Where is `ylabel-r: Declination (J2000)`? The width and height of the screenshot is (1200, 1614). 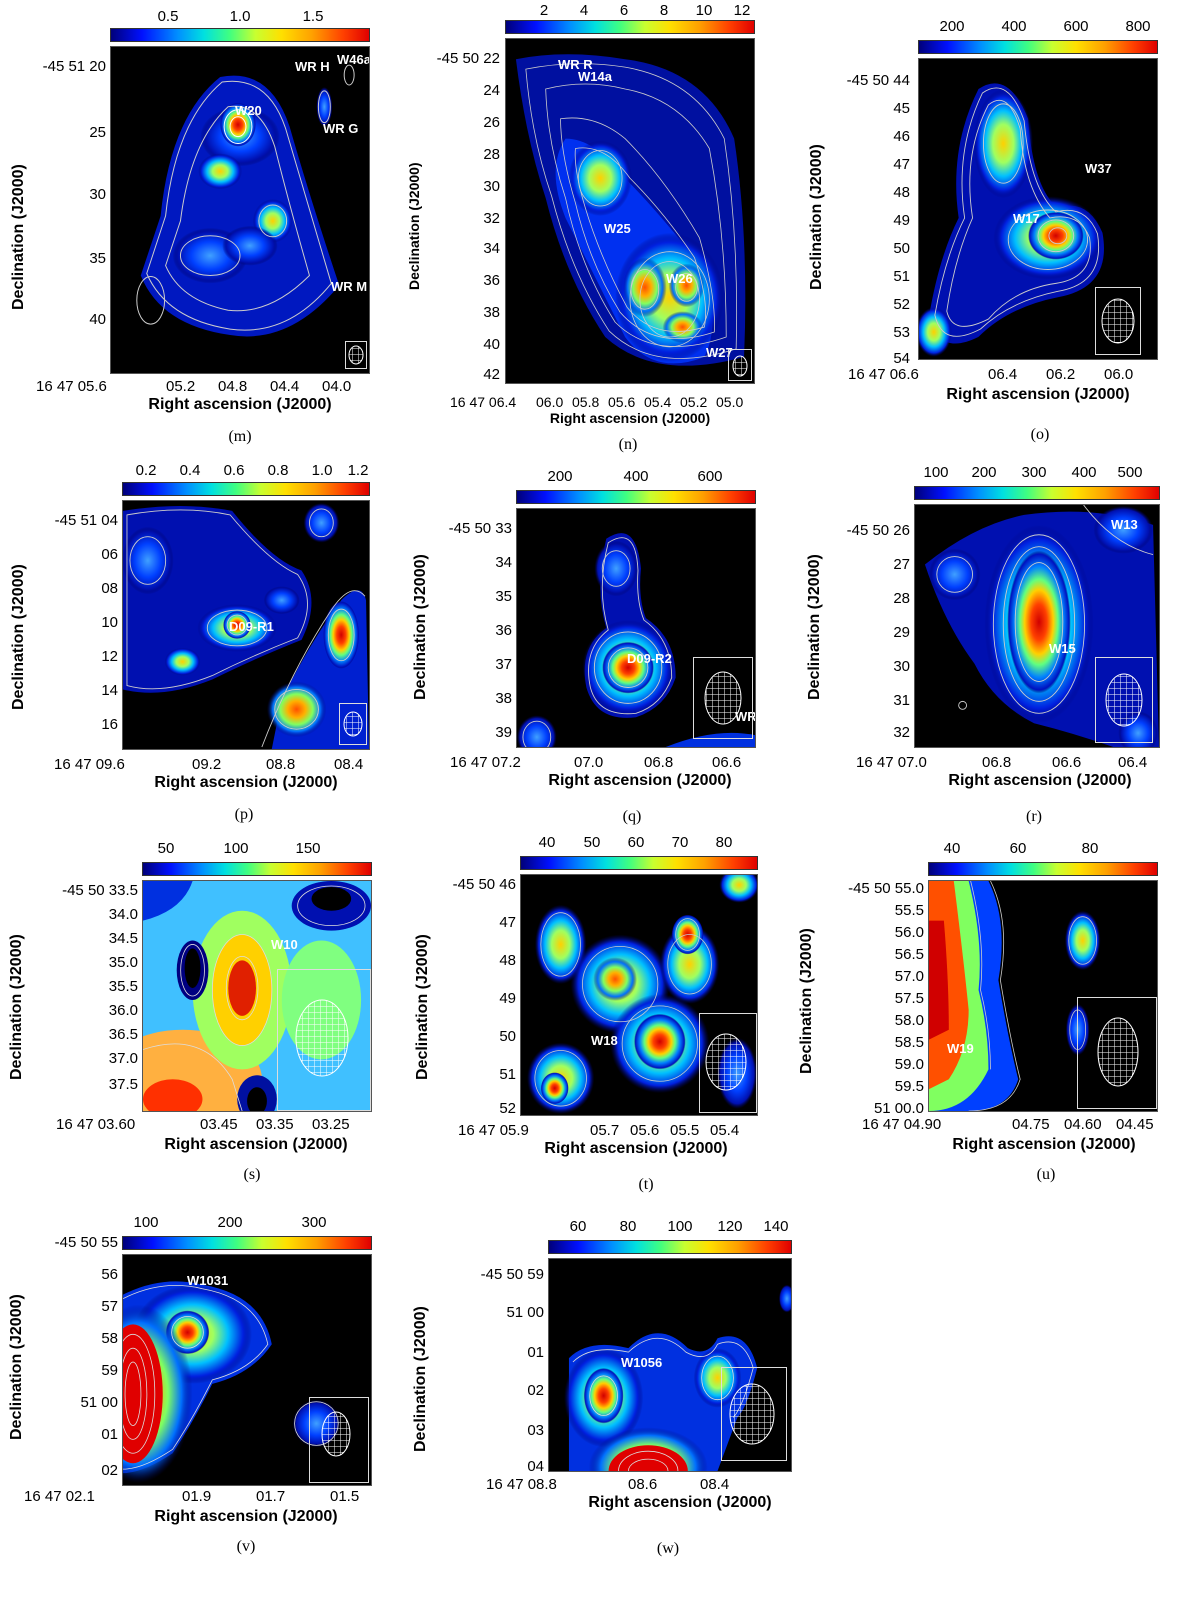 ylabel-r: Declination (J2000) is located at coordinates (814, 627).